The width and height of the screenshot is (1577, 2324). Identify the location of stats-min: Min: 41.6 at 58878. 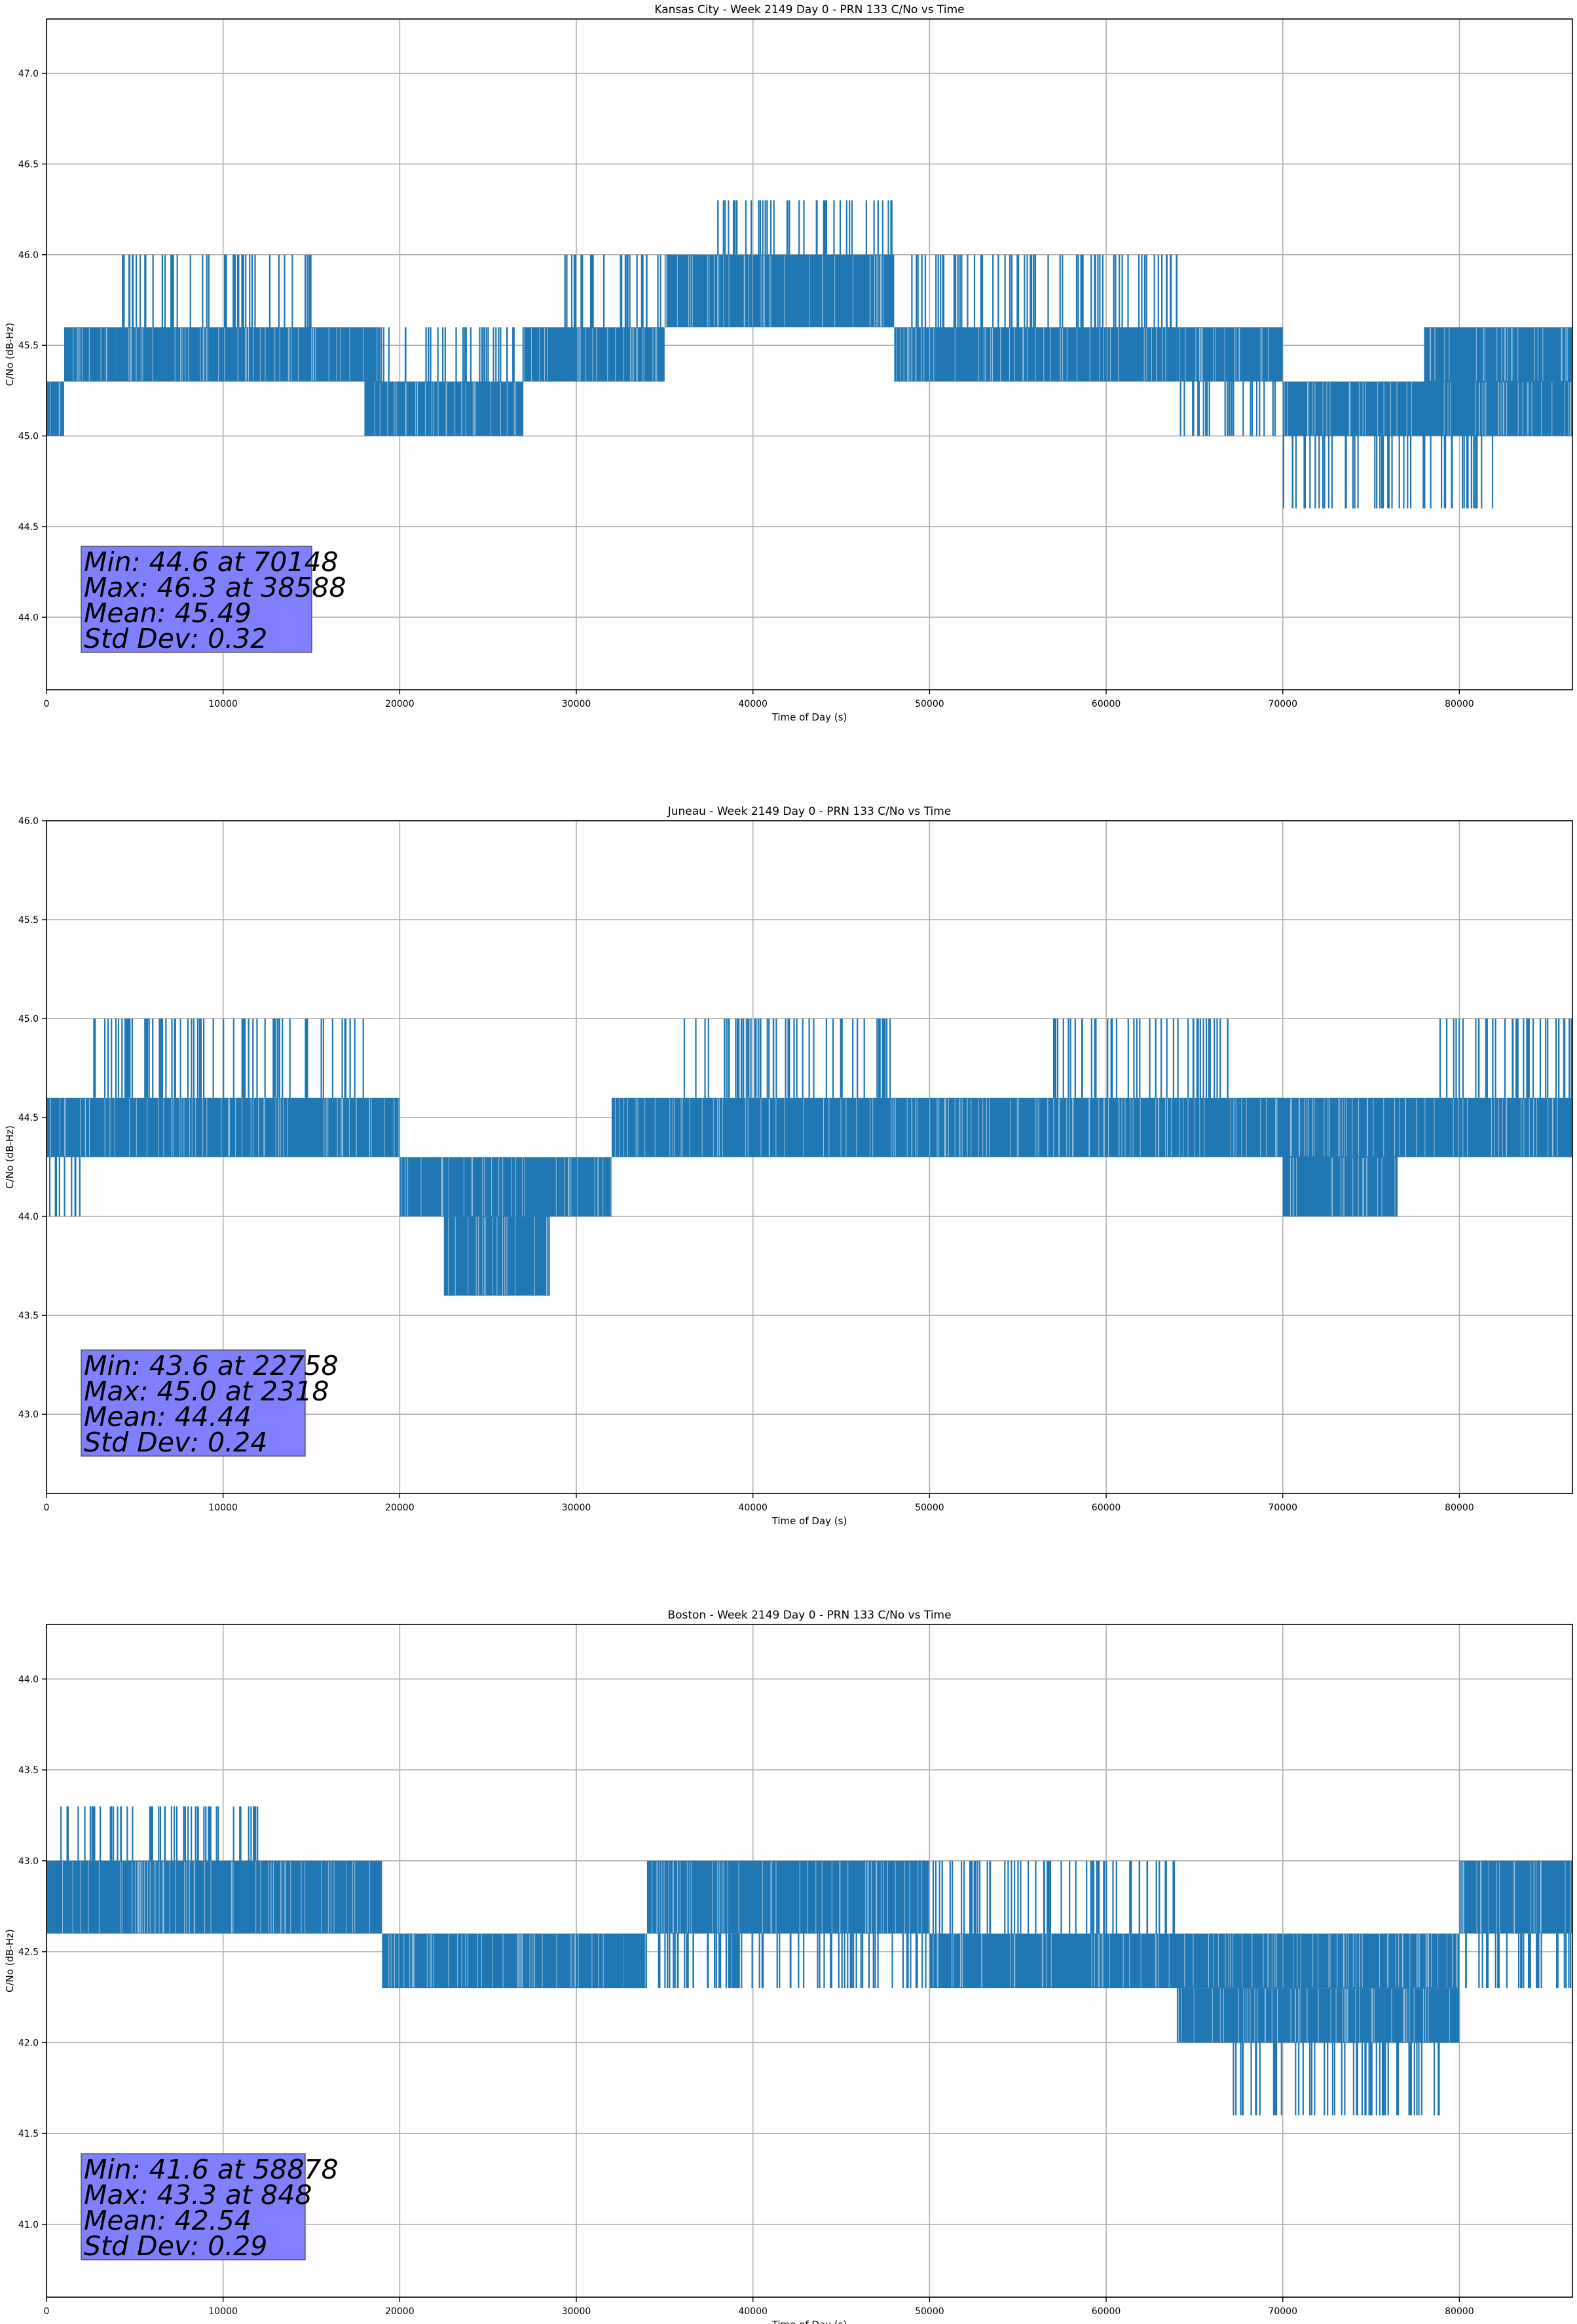
(211, 2169).